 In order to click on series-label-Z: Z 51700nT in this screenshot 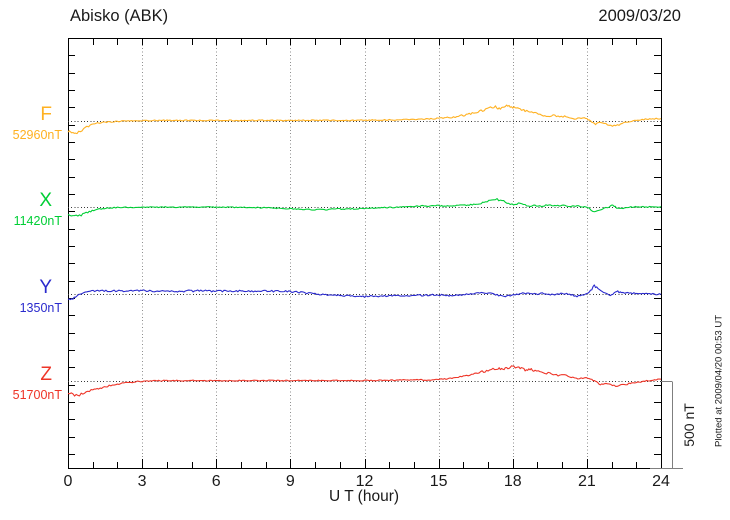, I will do `click(31, 383)`.